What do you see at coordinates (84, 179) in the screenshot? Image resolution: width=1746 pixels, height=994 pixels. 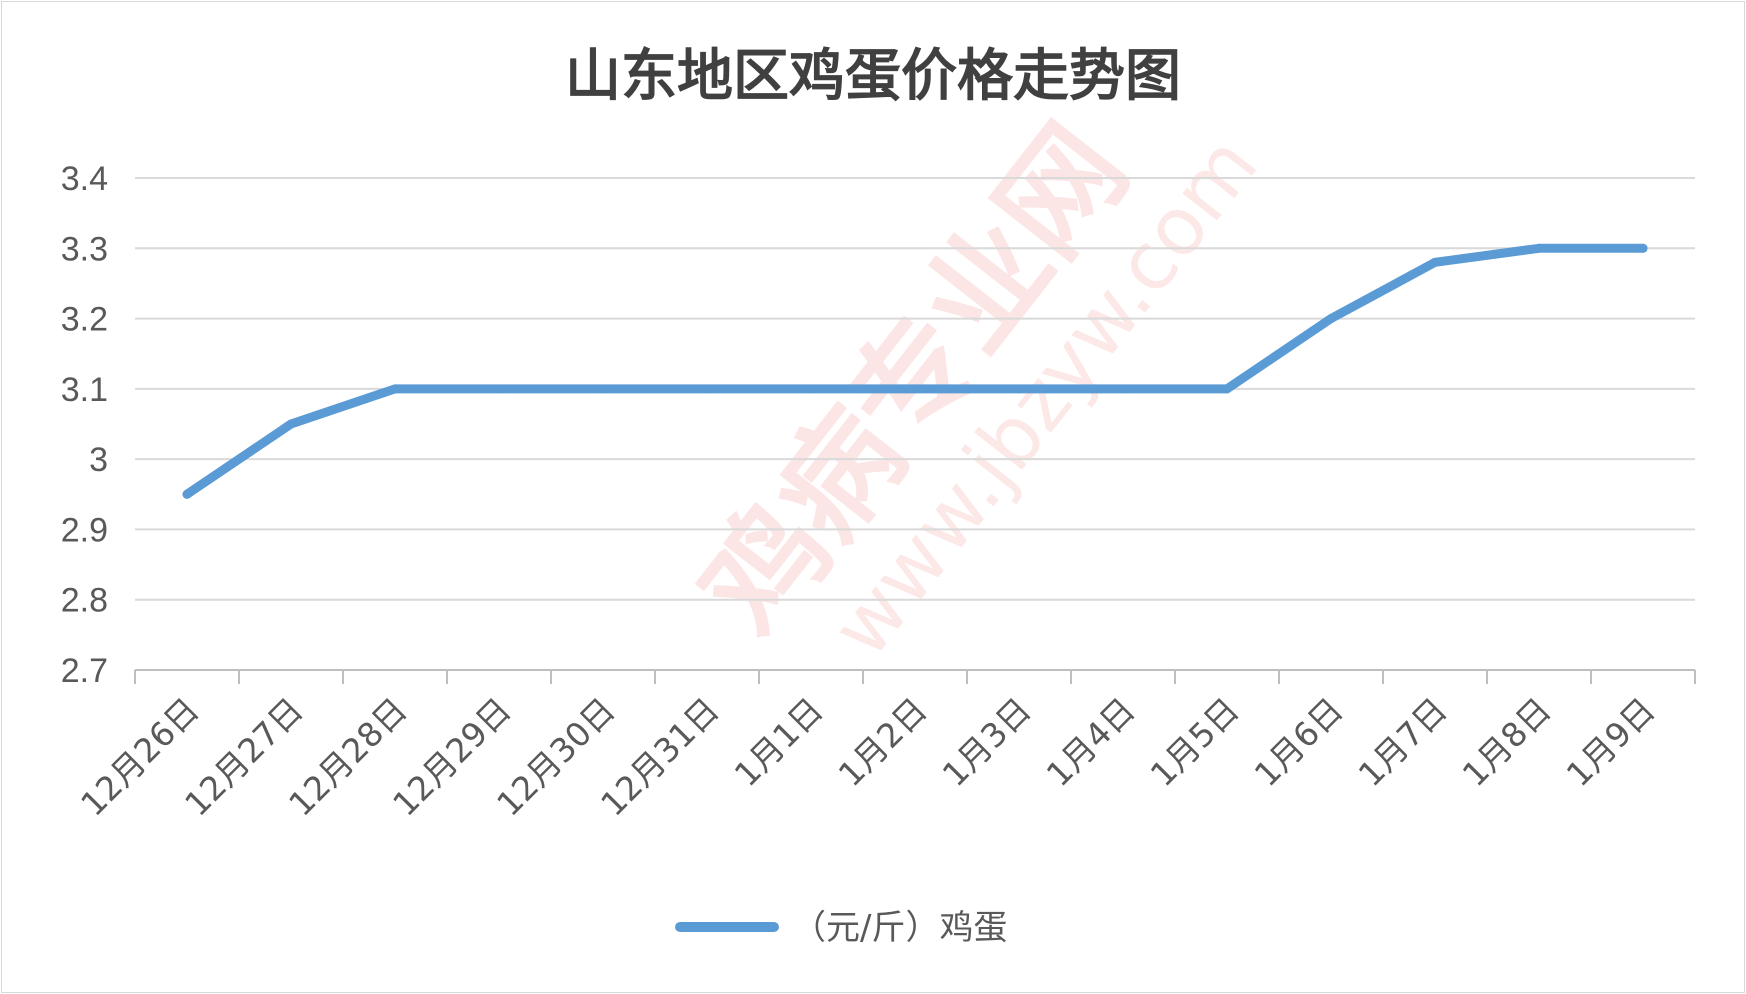 I see `y-tick-label: 3.4` at bounding box center [84, 179].